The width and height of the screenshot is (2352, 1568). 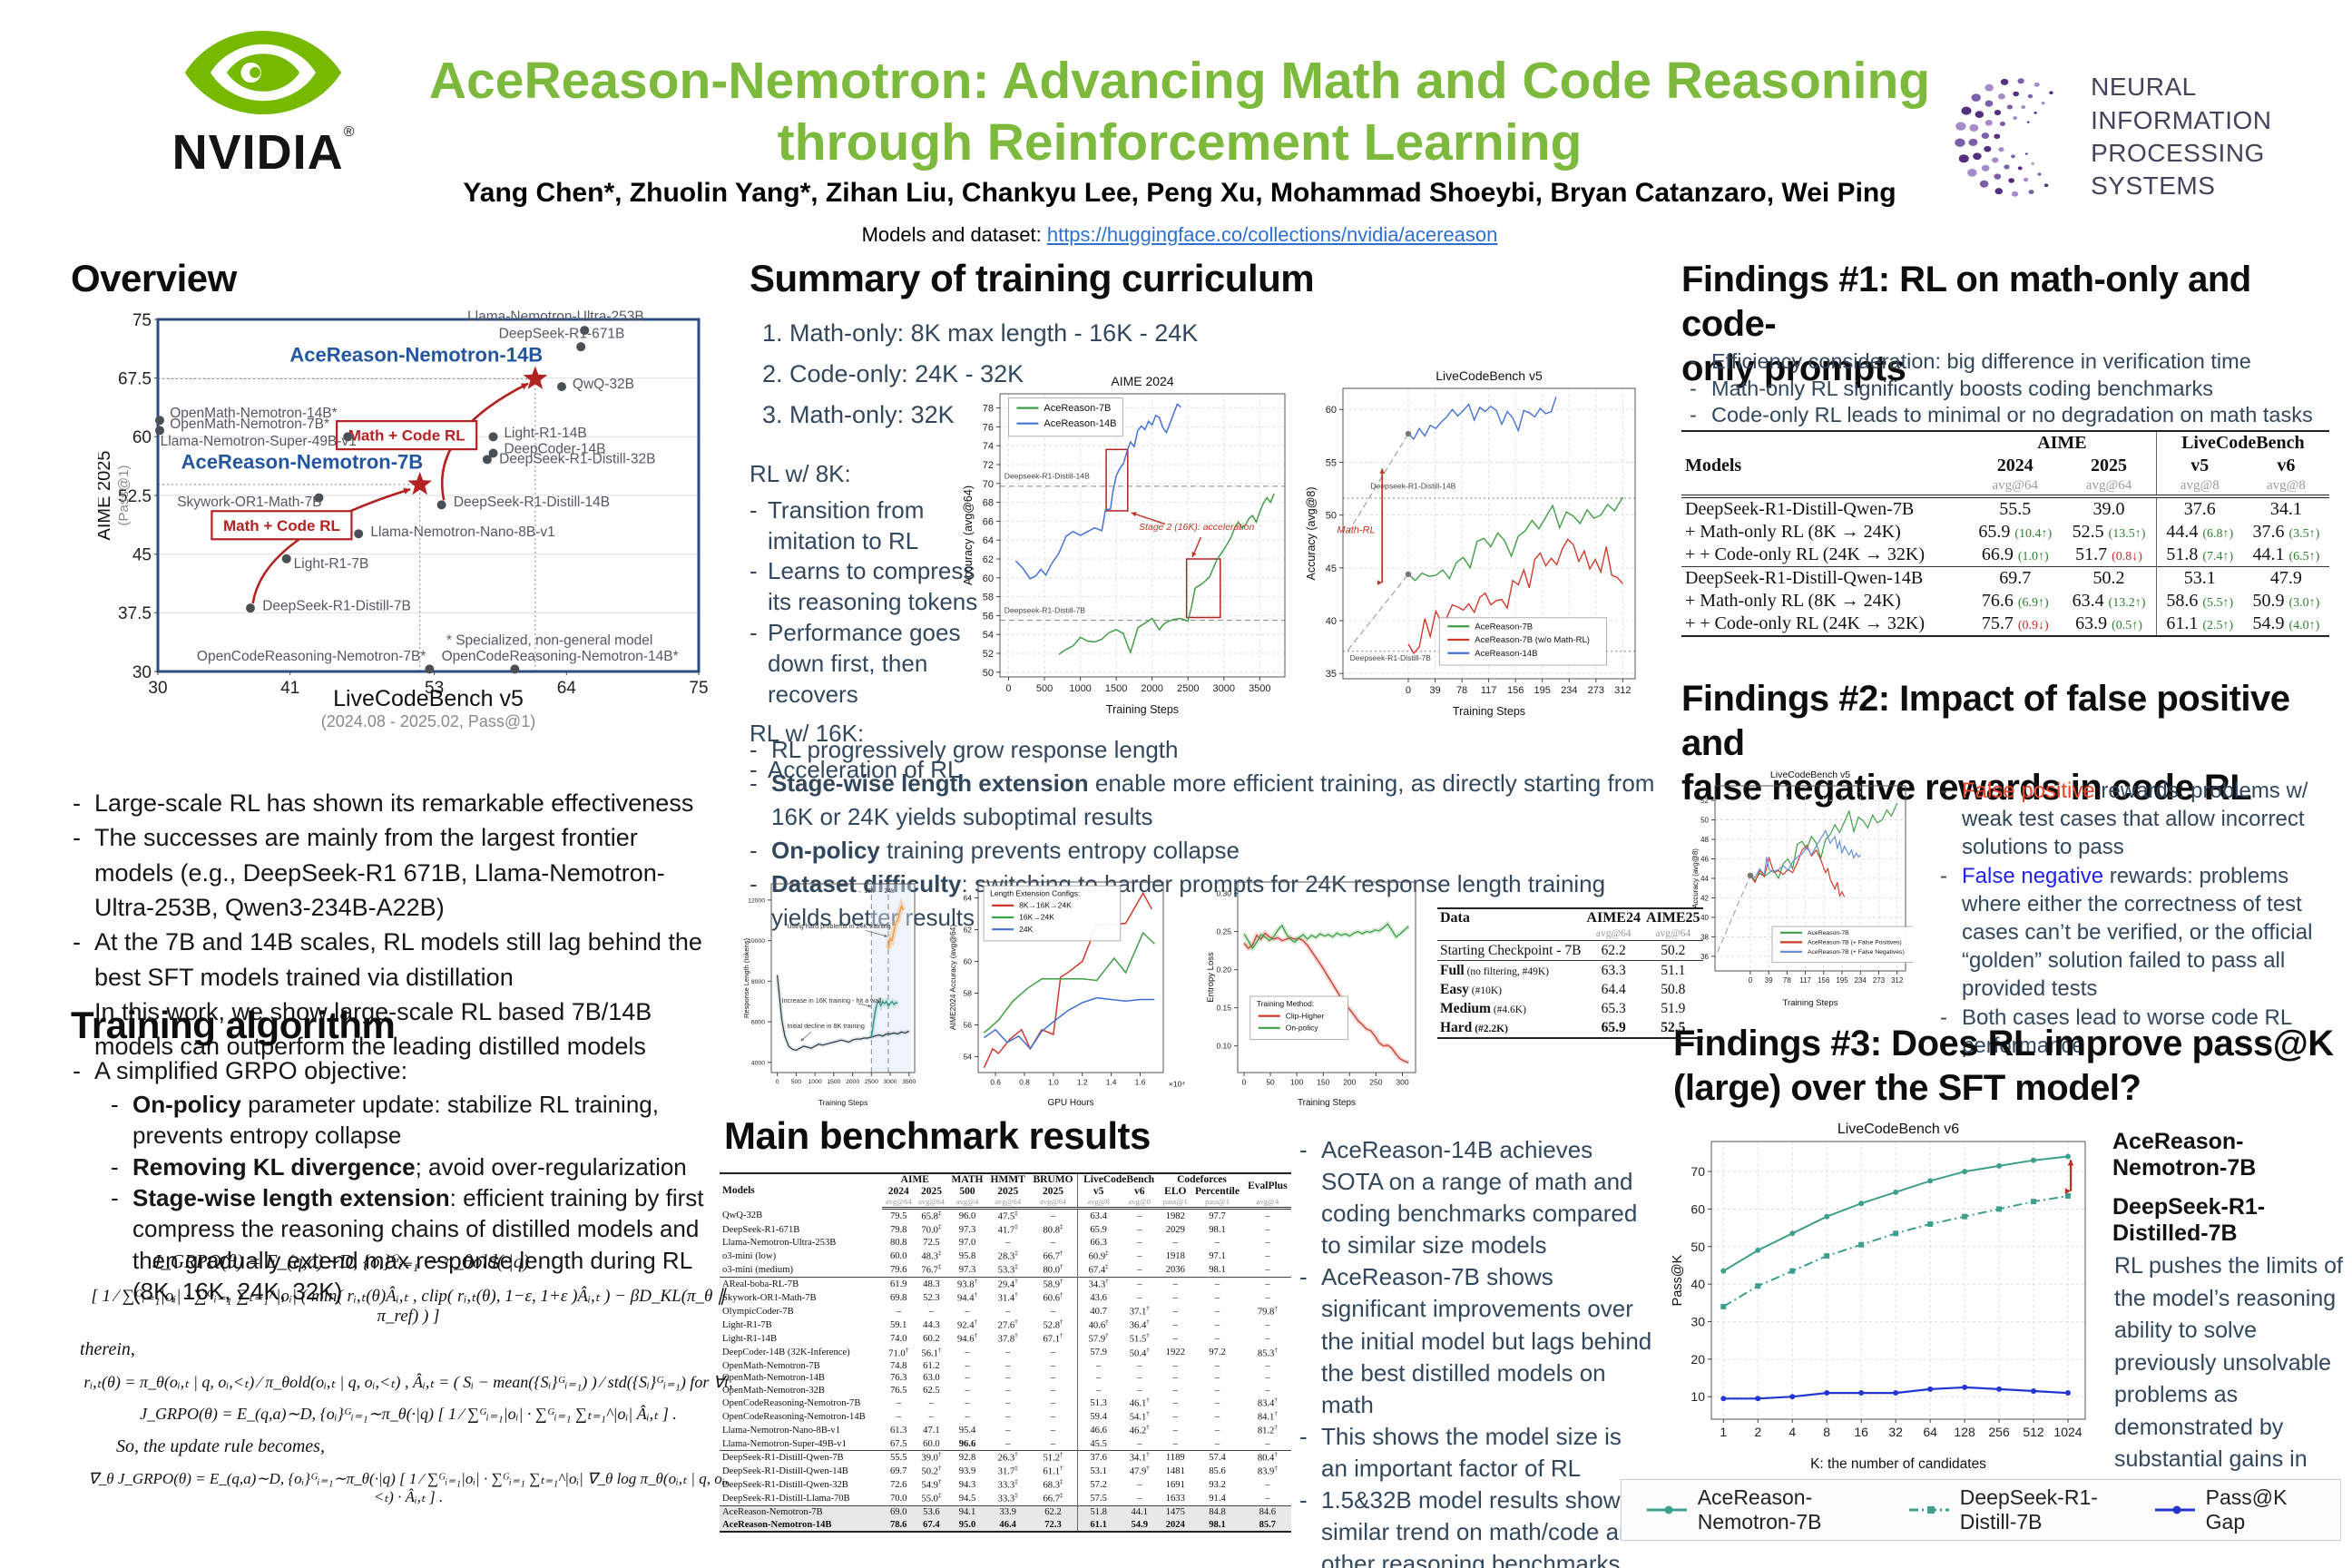 I want to click on neurips-text-line-2: PROCESSING SYSTEMS, so click(x=2178, y=170).